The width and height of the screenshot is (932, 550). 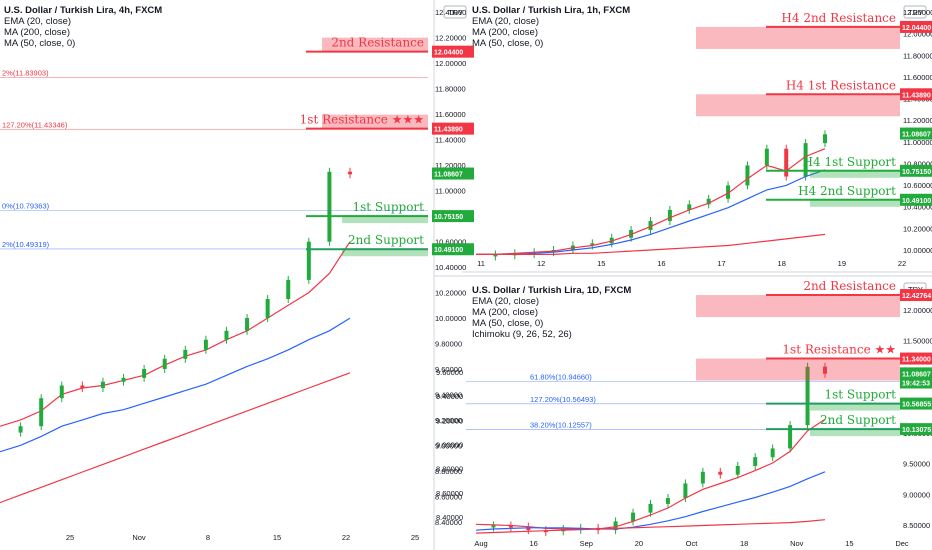 What do you see at coordinates (449, 493) in the screenshot?
I see `y-tick-label-left: 8.60000` at bounding box center [449, 493].